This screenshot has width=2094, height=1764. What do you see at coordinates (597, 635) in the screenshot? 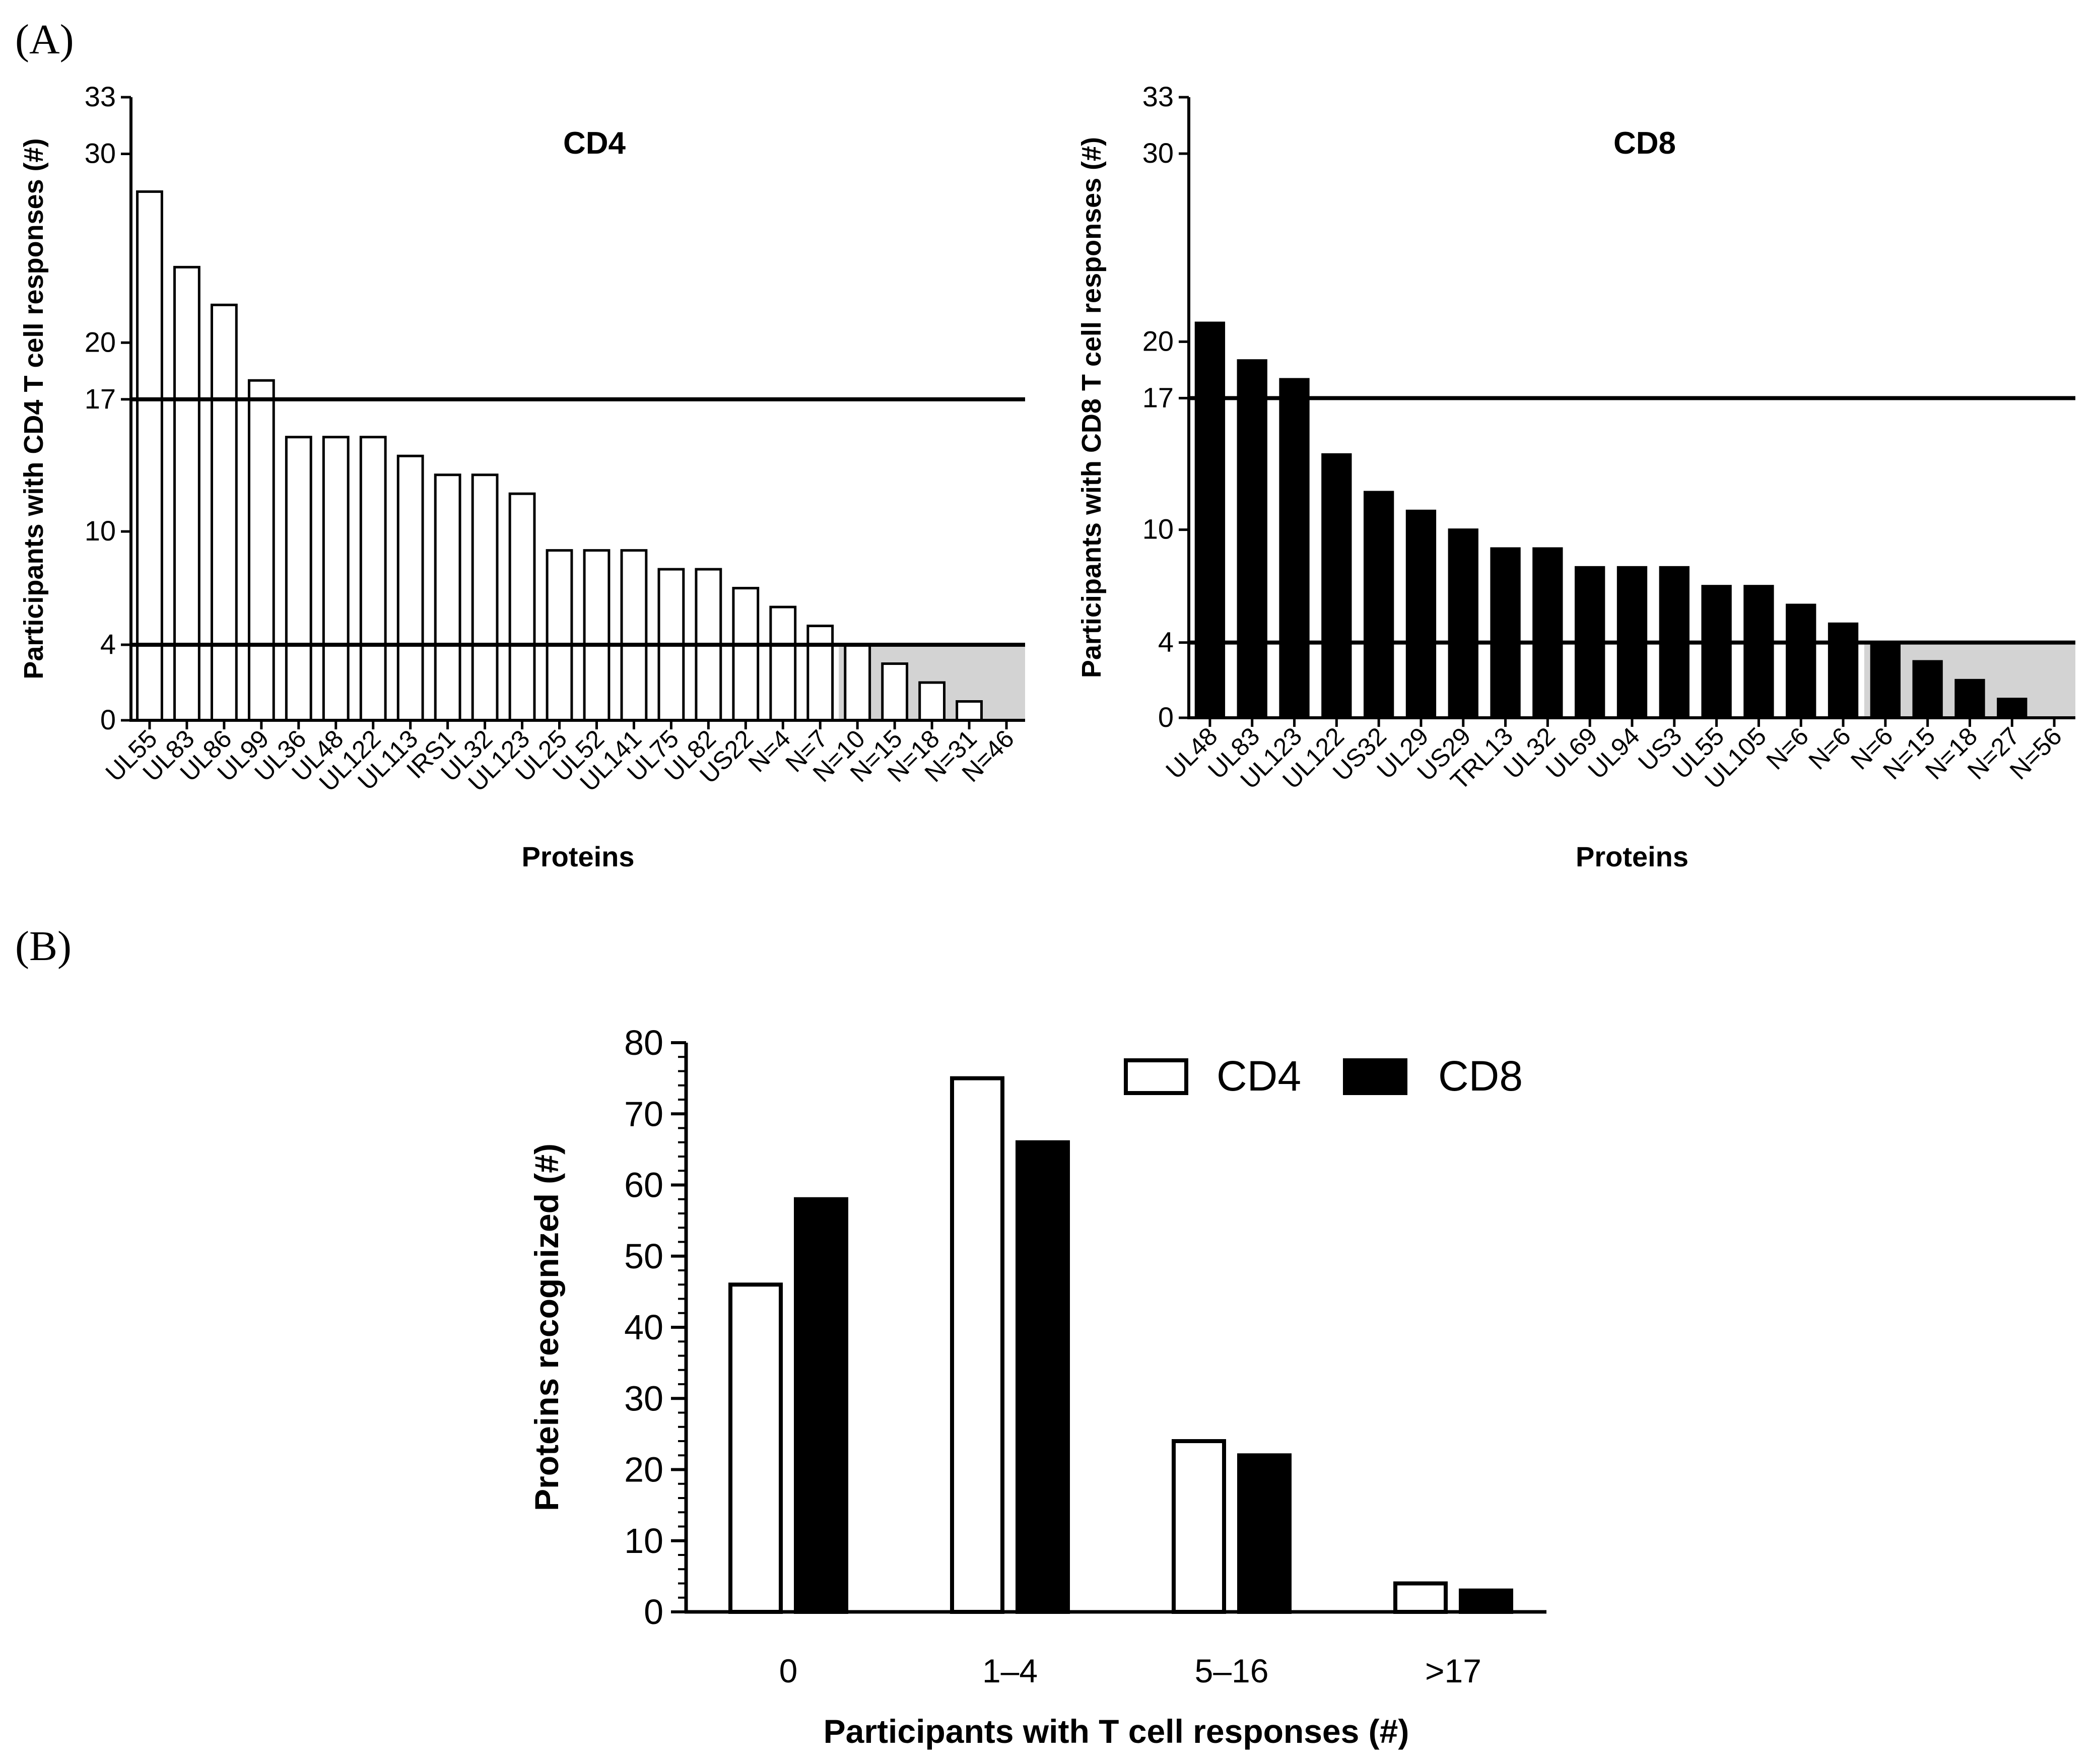
I see `bar-UL52` at bounding box center [597, 635].